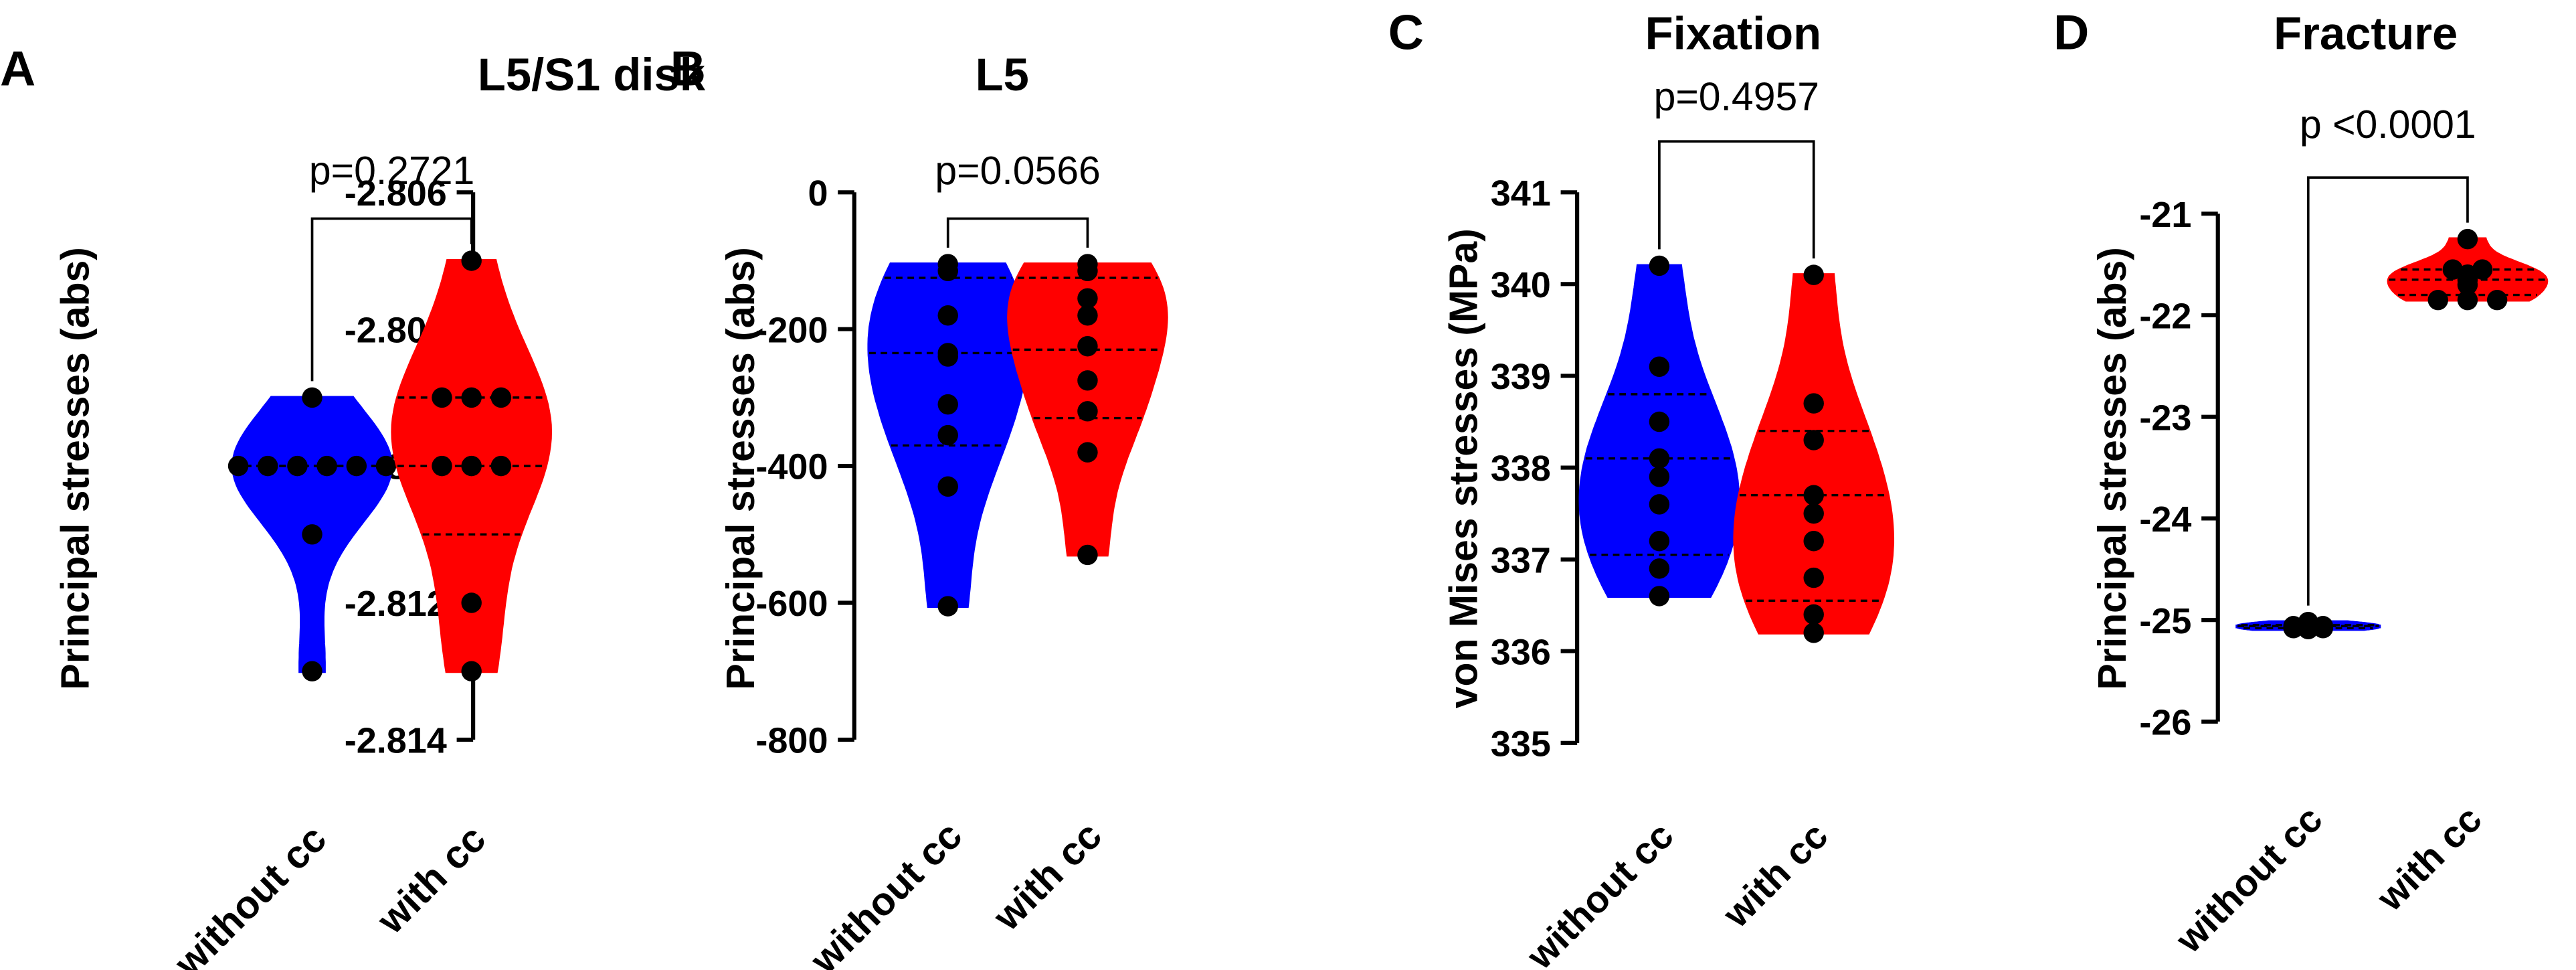 This screenshot has width=2576, height=970. Describe the element at coordinates (17, 69) in the screenshot. I see `panel-letter: A` at that location.